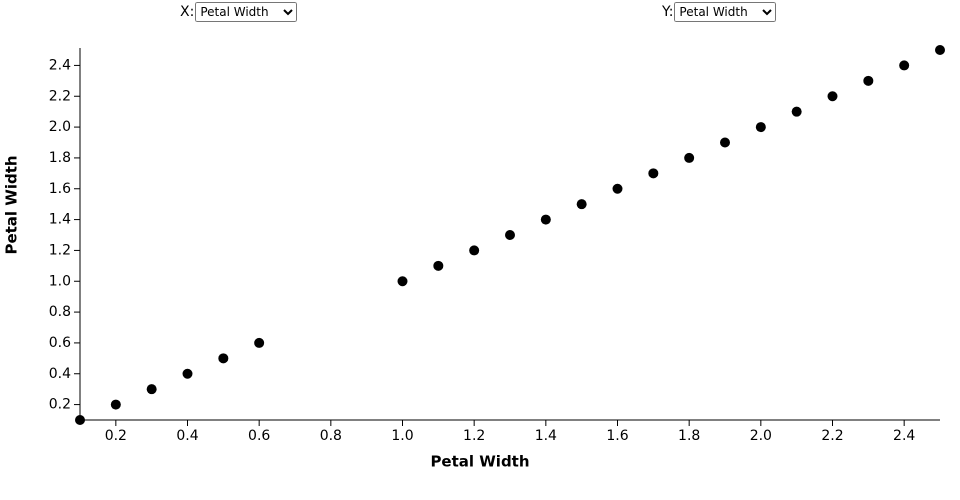 This screenshot has height=500, width=960. Describe the element at coordinates (761, 436) in the screenshot. I see `x-tick-label: 2.0` at that location.